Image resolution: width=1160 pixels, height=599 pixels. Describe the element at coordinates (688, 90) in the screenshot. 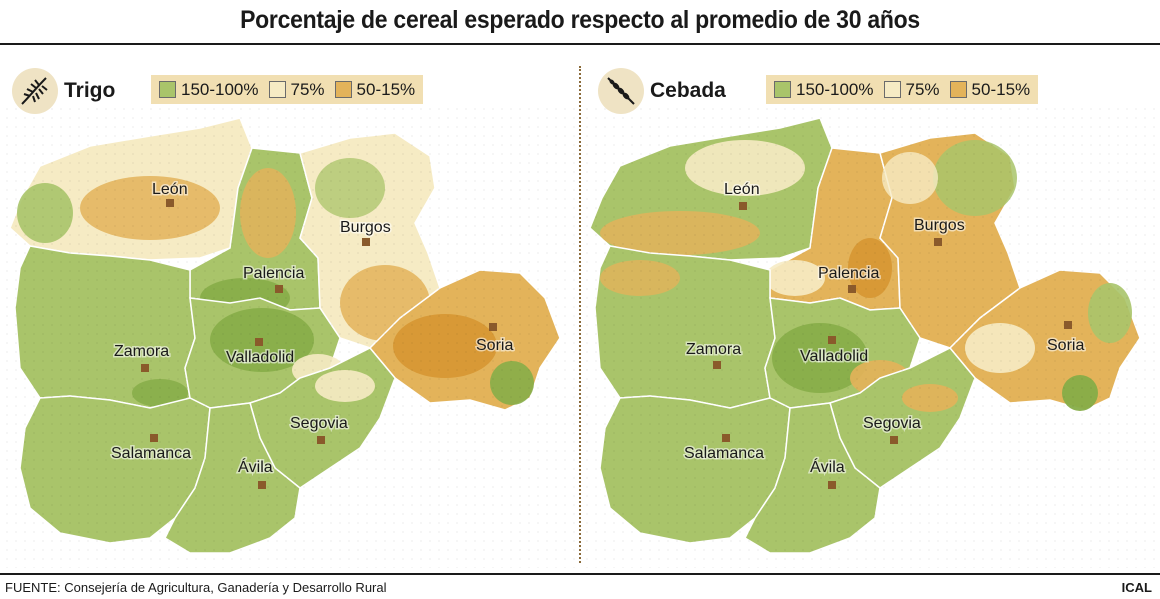

I see `crop-name-cebada: Cebada` at that location.